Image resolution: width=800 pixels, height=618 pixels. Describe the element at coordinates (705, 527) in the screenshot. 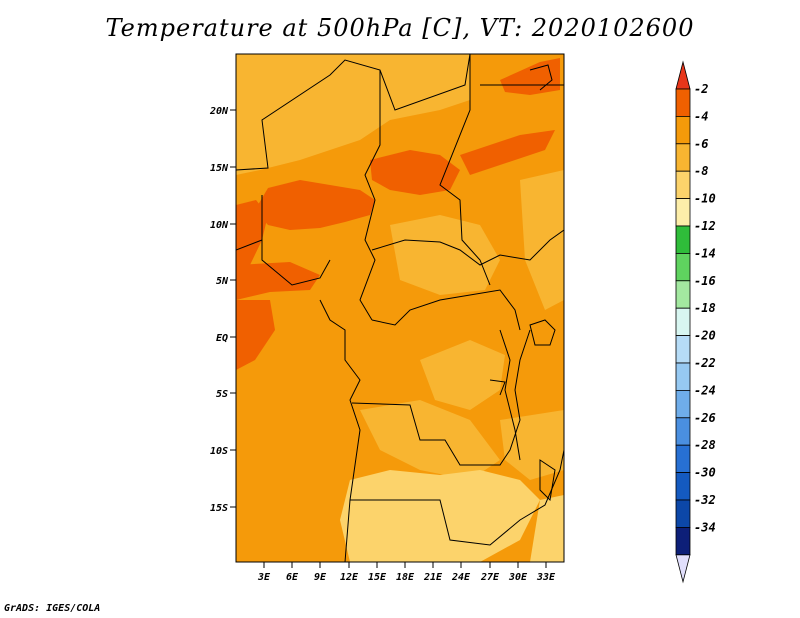

I see `colorbar-label: -34` at that location.